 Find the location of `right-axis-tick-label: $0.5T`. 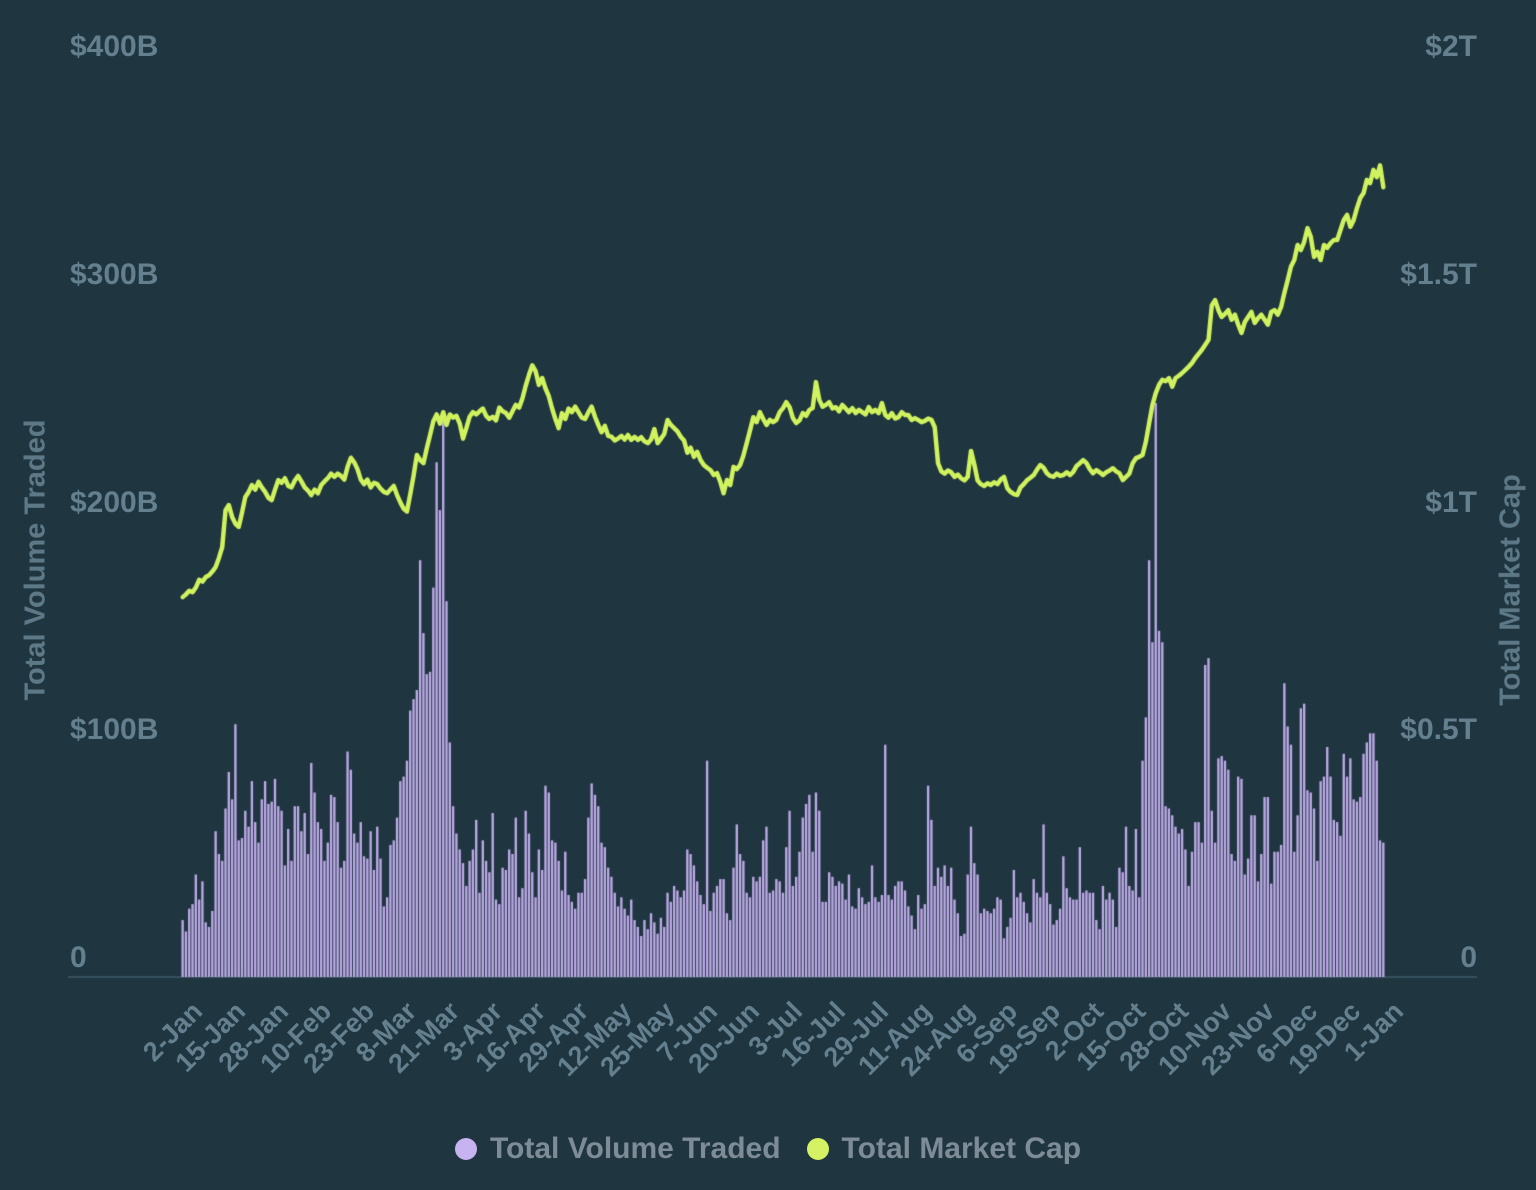

right-axis-tick-label: $0.5T is located at coordinates (1438, 730).